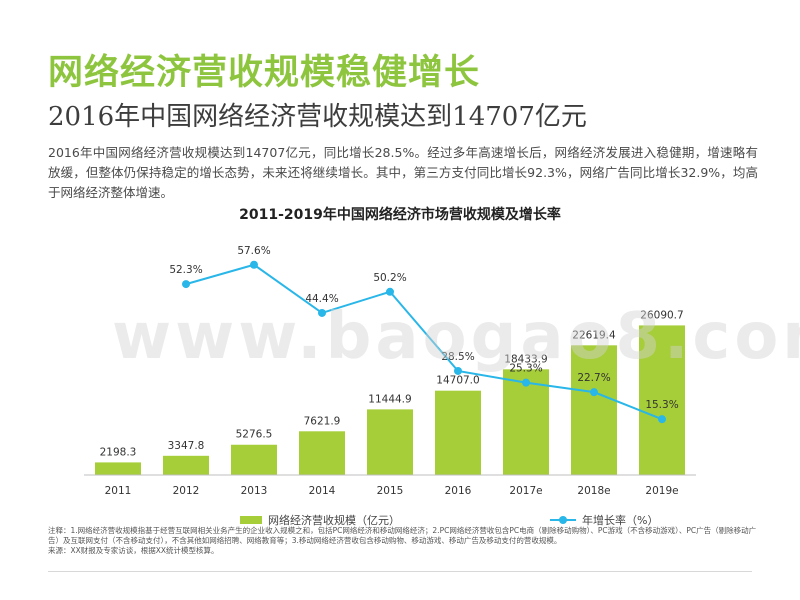 The width and height of the screenshot is (800, 600). I want to click on growth-label-2015: 50.2%, so click(389, 278).